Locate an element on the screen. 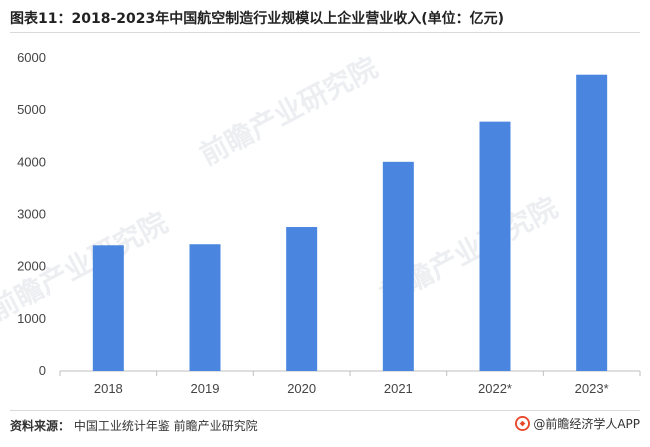 This screenshot has height=447, width=650. x-tick-label: 2022* is located at coordinates (495, 388).